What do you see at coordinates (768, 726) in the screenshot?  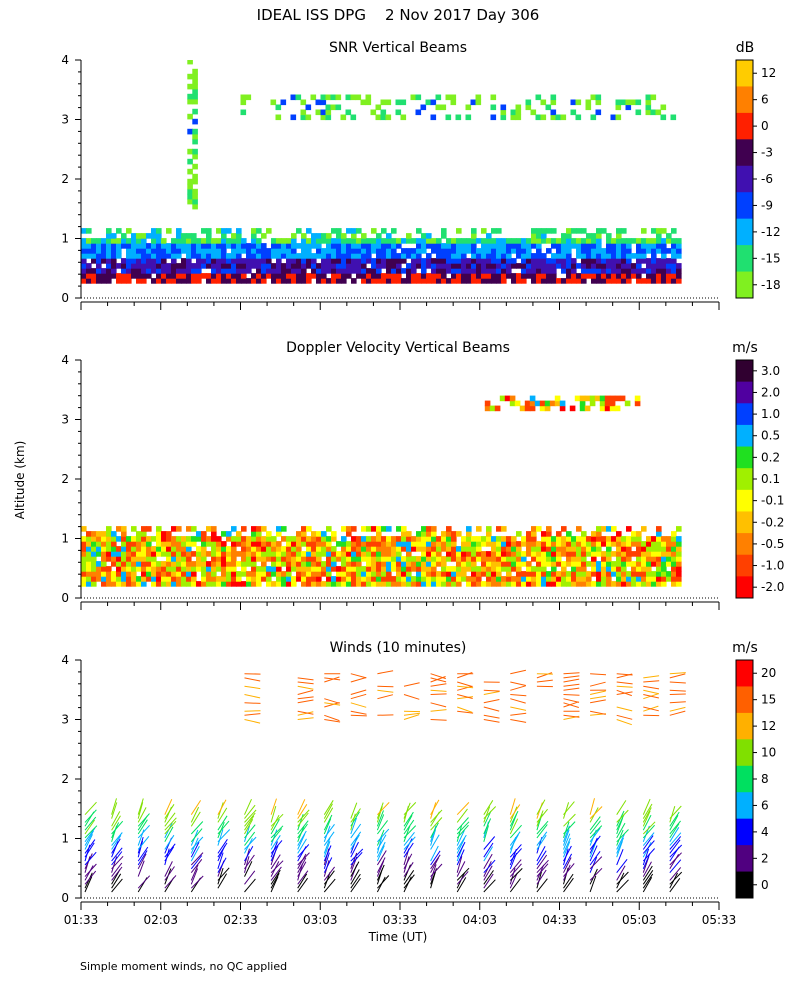 I see `colorbar-label: 12` at bounding box center [768, 726].